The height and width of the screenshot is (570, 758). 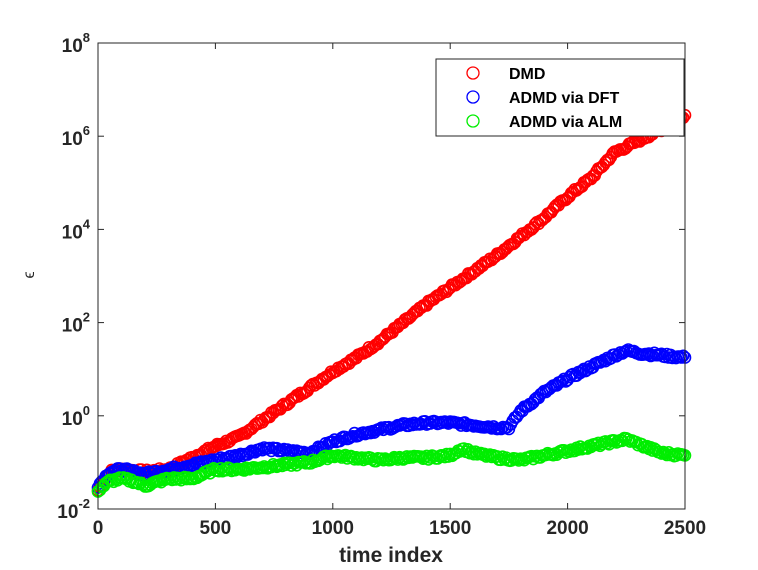 I want to click on legend-label: DMD, so click(x=527, y=74).